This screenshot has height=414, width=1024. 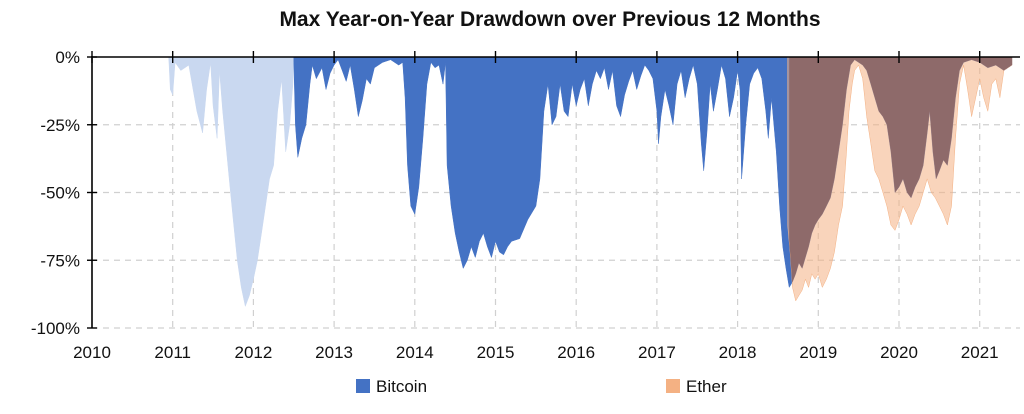 What do you see at coordinates (496, 352) in the screenshot?
I see `x-tick-label: 2015` at bounding box center [496, 352].